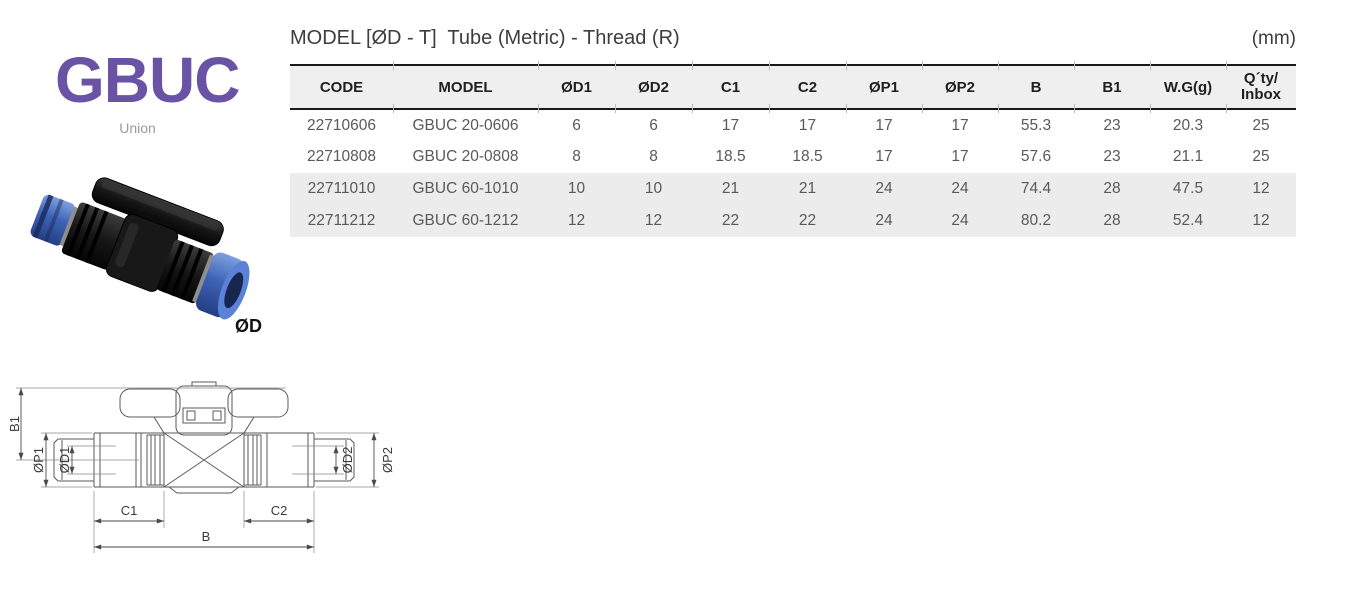 The image size is (1357, 613). What do you see at coordinates (341, 87) in the screenshot?
I see `col-header-code: CODE` at bounding box center [341, 87].